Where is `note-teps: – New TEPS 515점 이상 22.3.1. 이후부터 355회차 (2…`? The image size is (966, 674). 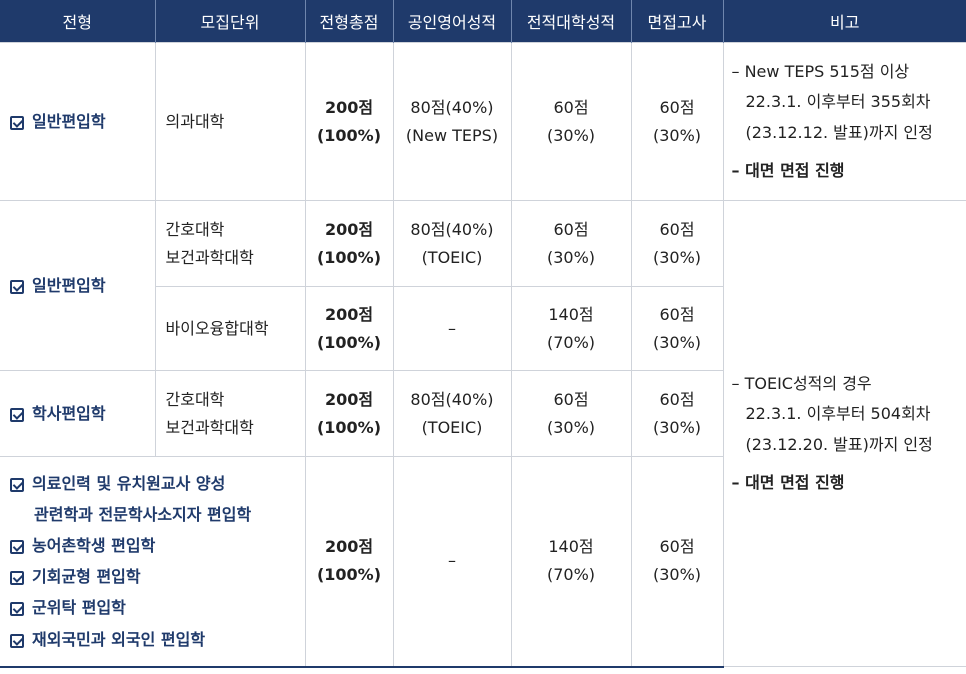 note-teps: – New TEPS 515점 이상 22.3.1. 이후부터 355회차 (2… is located at coordinates (844, 121).